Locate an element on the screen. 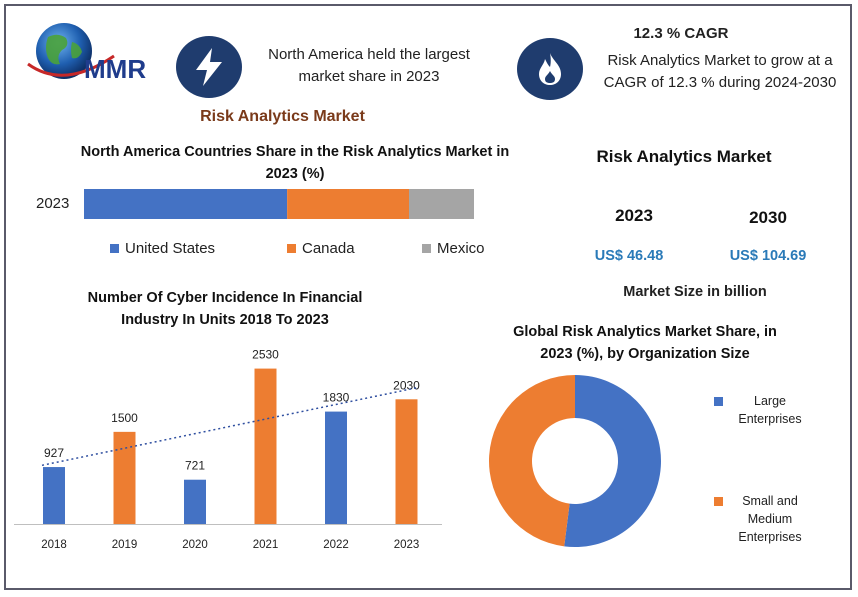 Image resolution: width=858 pixels, height=597 pixels. column-value-label: 927 is located at coordinates (54, 453).